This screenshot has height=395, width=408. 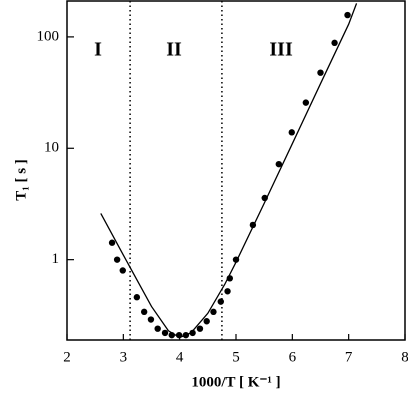 I want to click on x-tick-label: 4, so click(x=180, y=357).